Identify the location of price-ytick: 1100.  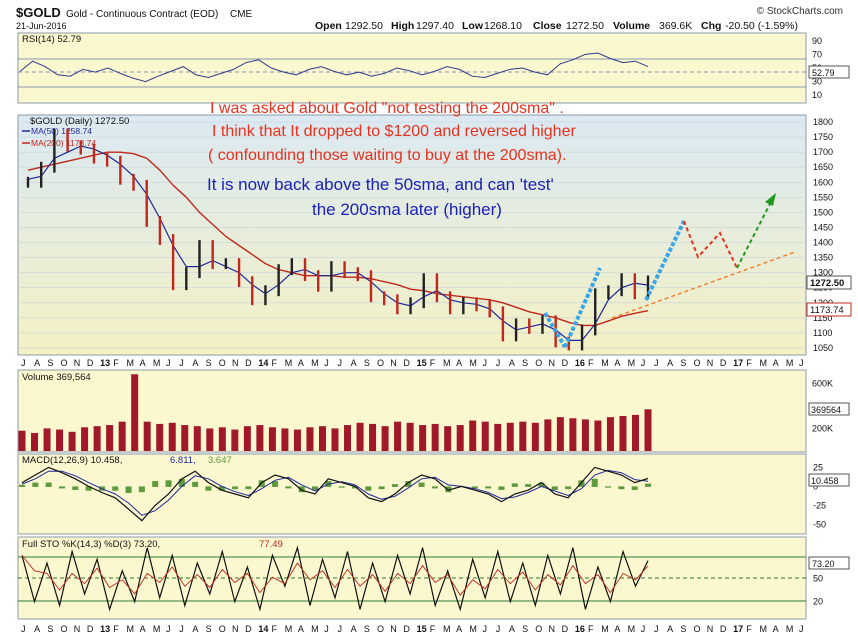
(822, 333).